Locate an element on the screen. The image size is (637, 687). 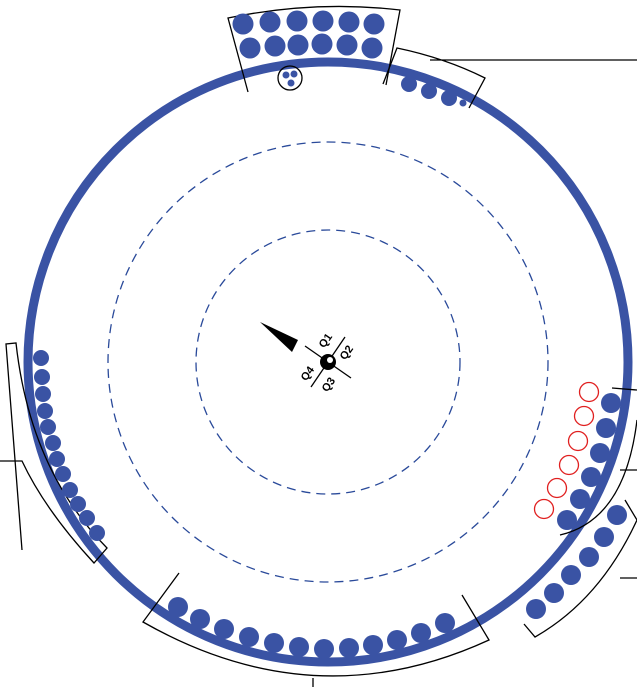
pointer is located at coordinates (279, 337).